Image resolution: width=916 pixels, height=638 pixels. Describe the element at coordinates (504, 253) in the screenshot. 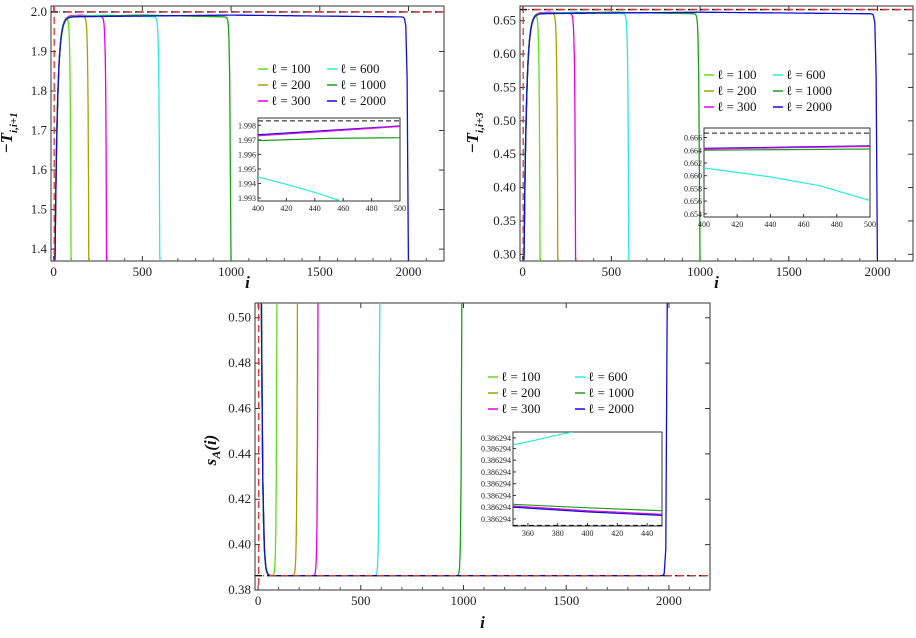

I see `y-tick-label: 0.30` at that location.